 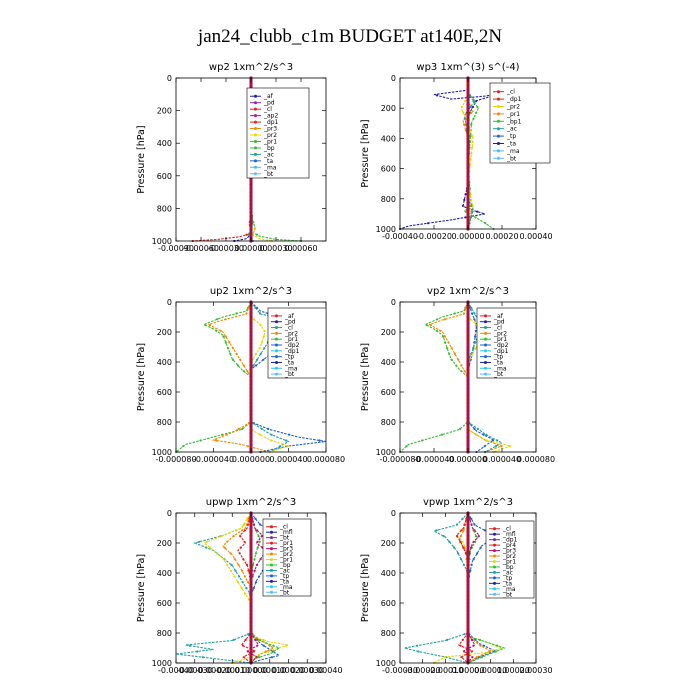 What do you see at coordinates (238, 377) in the screenshot?
I see `series-line-orange` at bounding box center [238, 377].